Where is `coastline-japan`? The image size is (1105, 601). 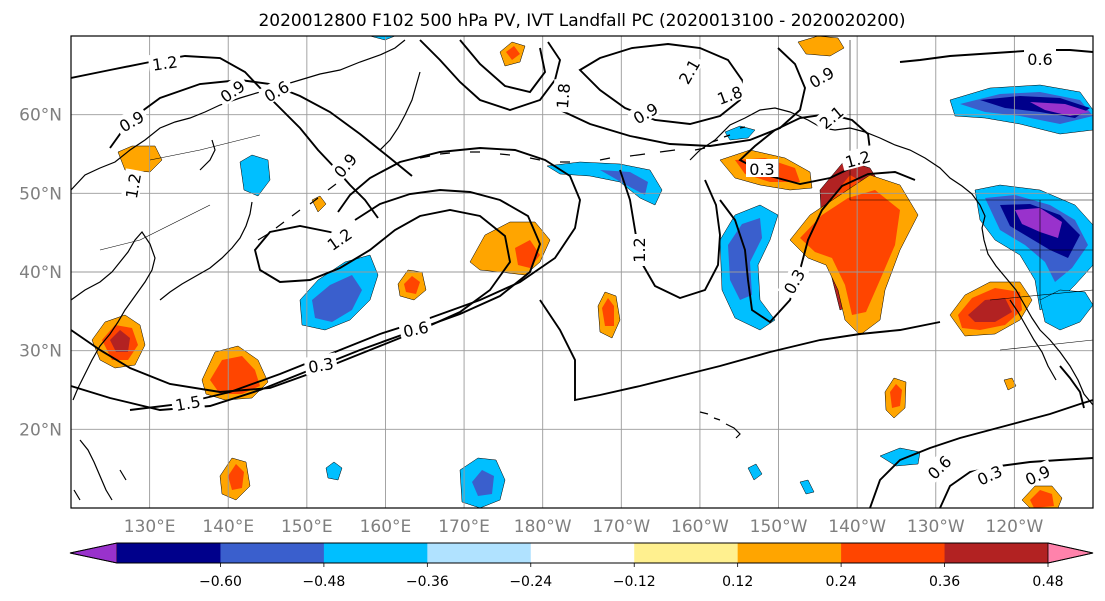 coastline-japan is located at coordinates (206, 220).